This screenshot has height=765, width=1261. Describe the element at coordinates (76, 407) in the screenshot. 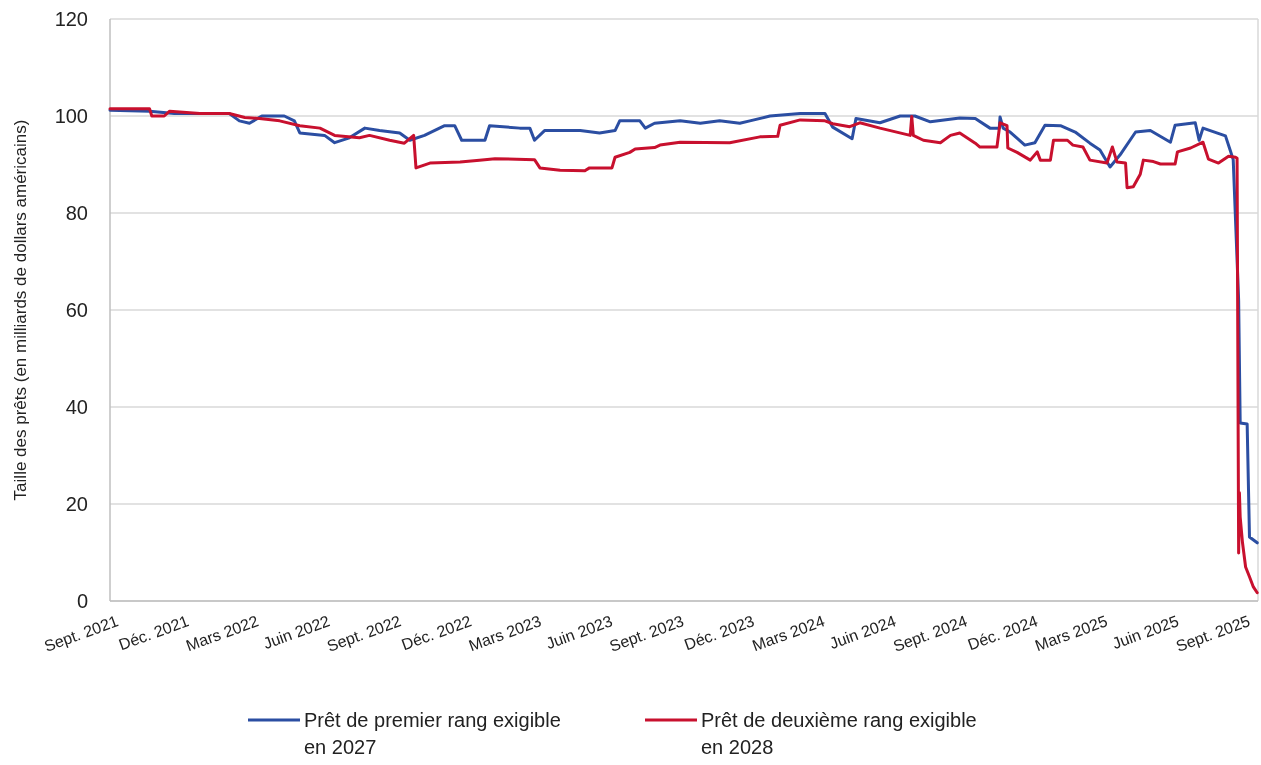

I see `y-tick-label: 40` at that location.